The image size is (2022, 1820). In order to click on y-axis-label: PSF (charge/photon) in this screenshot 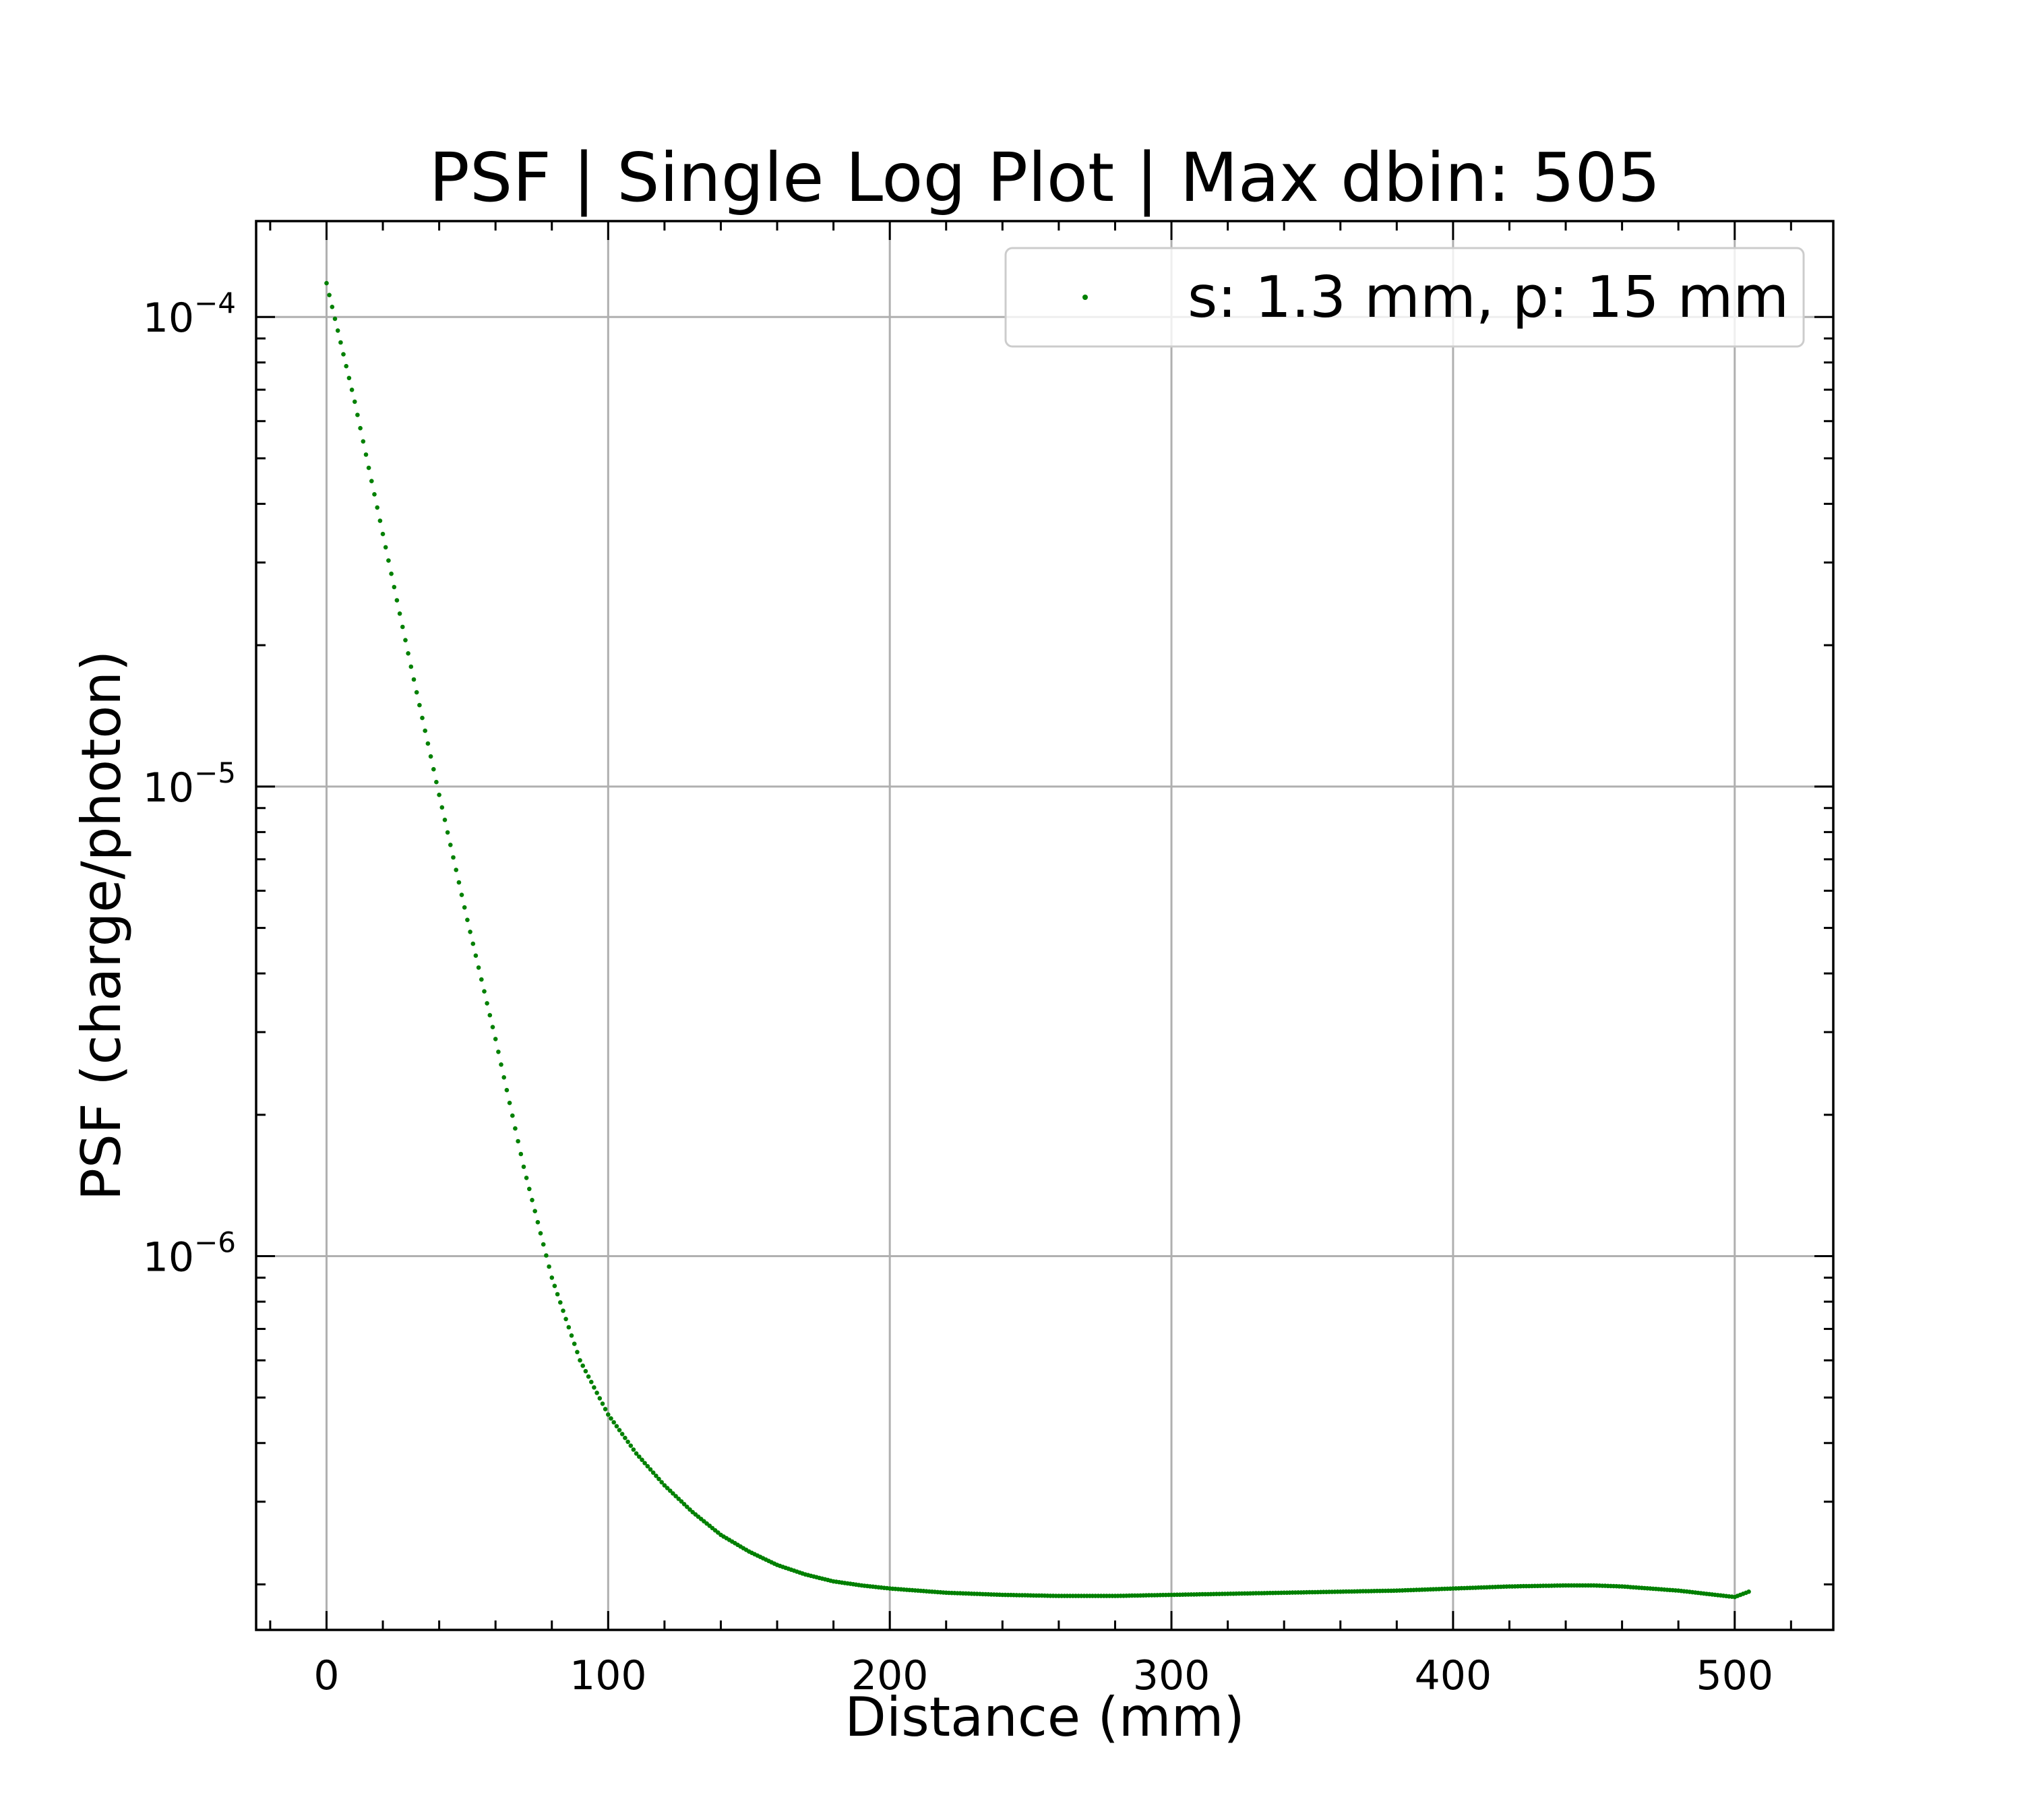, I will do `click(102, 925)`.